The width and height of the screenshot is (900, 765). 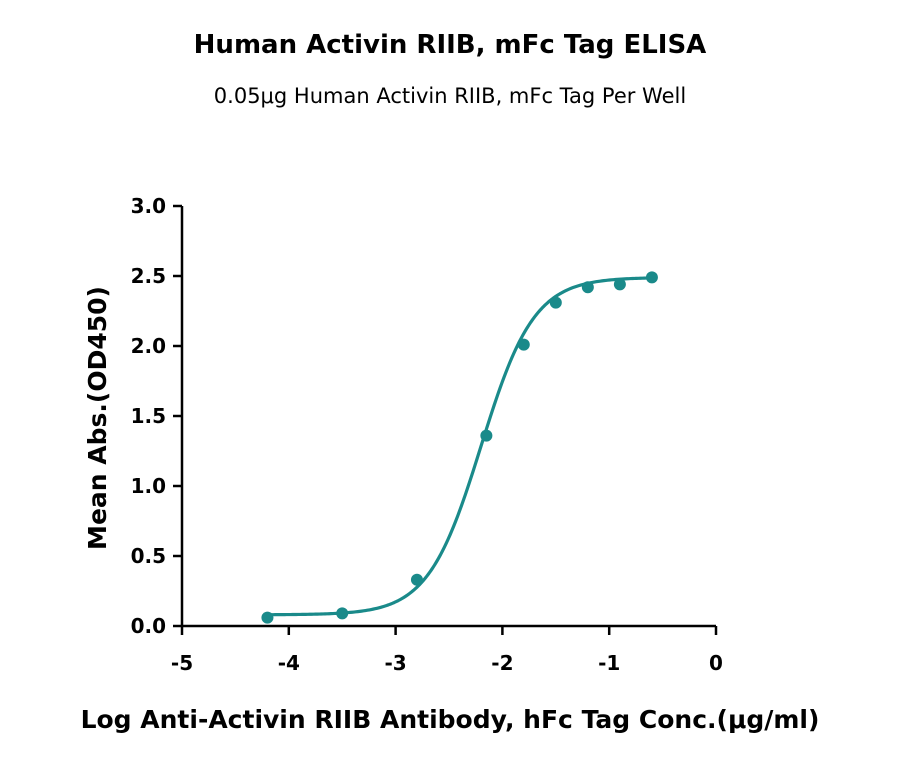 I want to click on x-tick-label: -5, so click(x=182, y=663).